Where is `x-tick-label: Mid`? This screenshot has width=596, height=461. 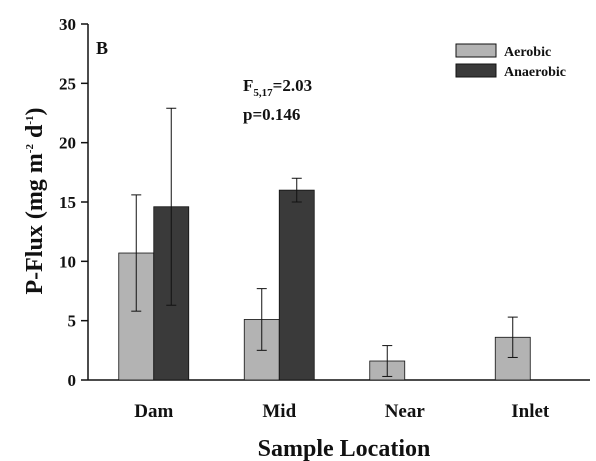
x-tick-label: Mid is located at coordinates (279, 411).